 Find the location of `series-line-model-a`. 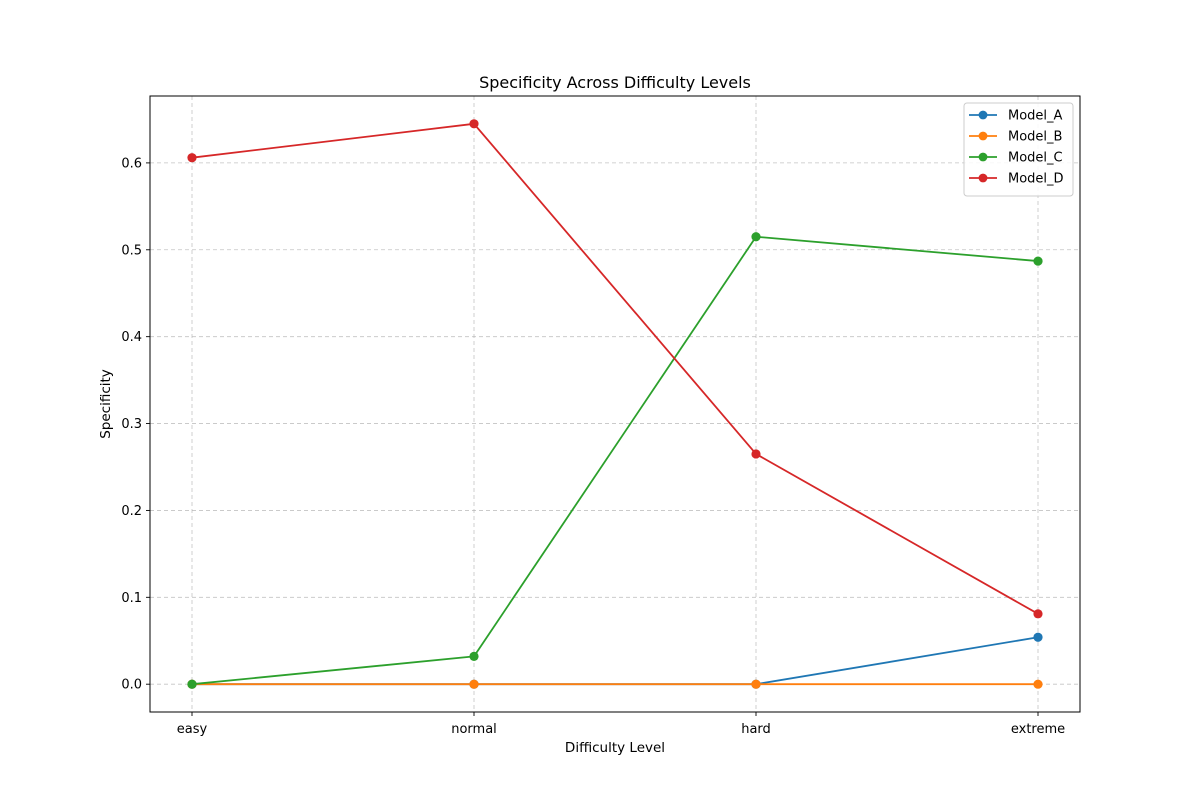

series-line-model-a is located at coordinates (615, 661).